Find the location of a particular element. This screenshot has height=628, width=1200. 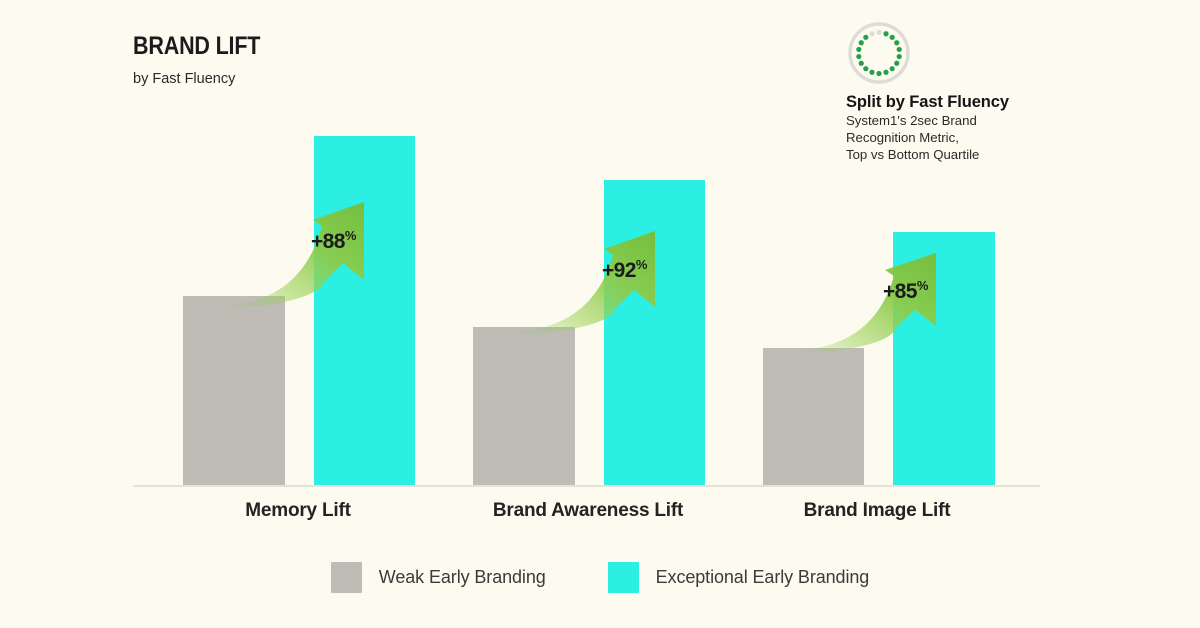

legend-item-weak-early-branding: Weak Early Branding is located at coordinates (438, 577).